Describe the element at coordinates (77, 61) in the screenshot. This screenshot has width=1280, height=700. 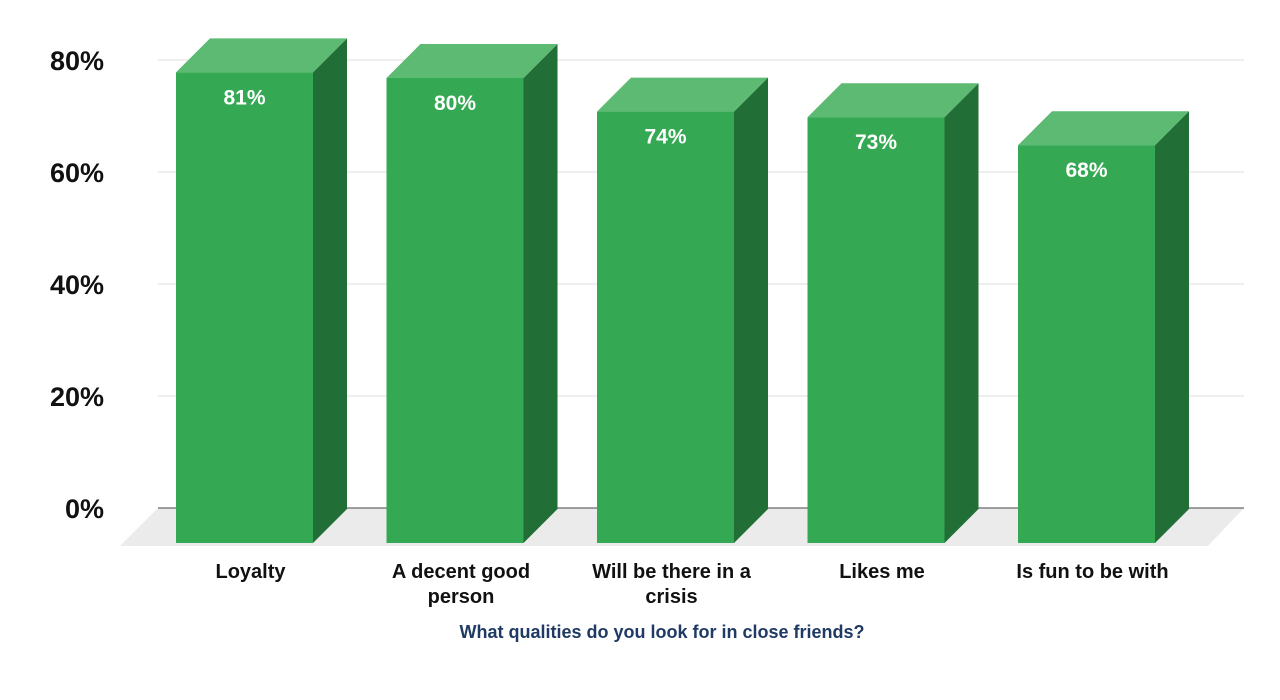
I see `y-tick-label: 80%` at that location.